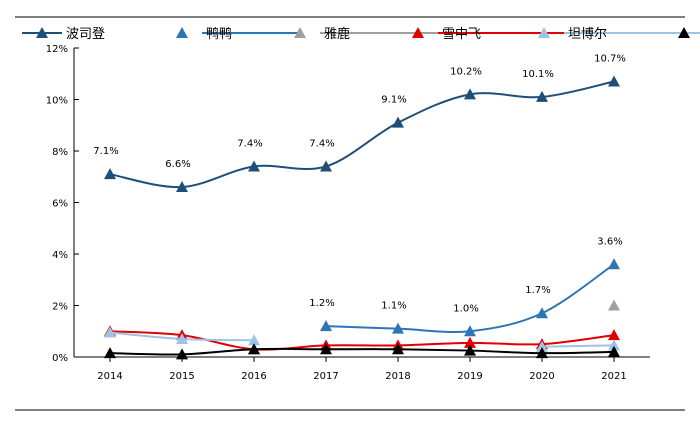  Describe the element at coordinates (466, 71) in the screenshot. I see `data-label: 10.2%` at that location.